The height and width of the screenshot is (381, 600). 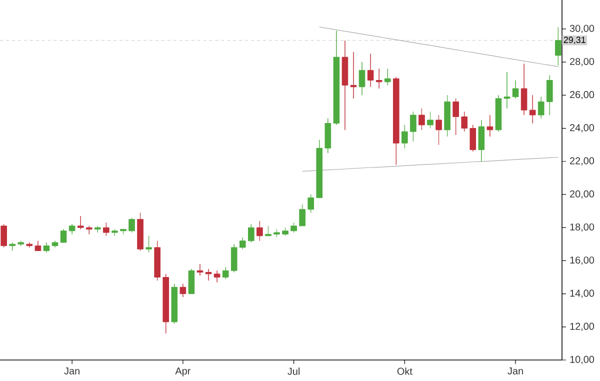 What do you see at coordinates (582, 29) in the screenshot?
I see `y-tick-label: 30,00` at bounding box center [582, 29].